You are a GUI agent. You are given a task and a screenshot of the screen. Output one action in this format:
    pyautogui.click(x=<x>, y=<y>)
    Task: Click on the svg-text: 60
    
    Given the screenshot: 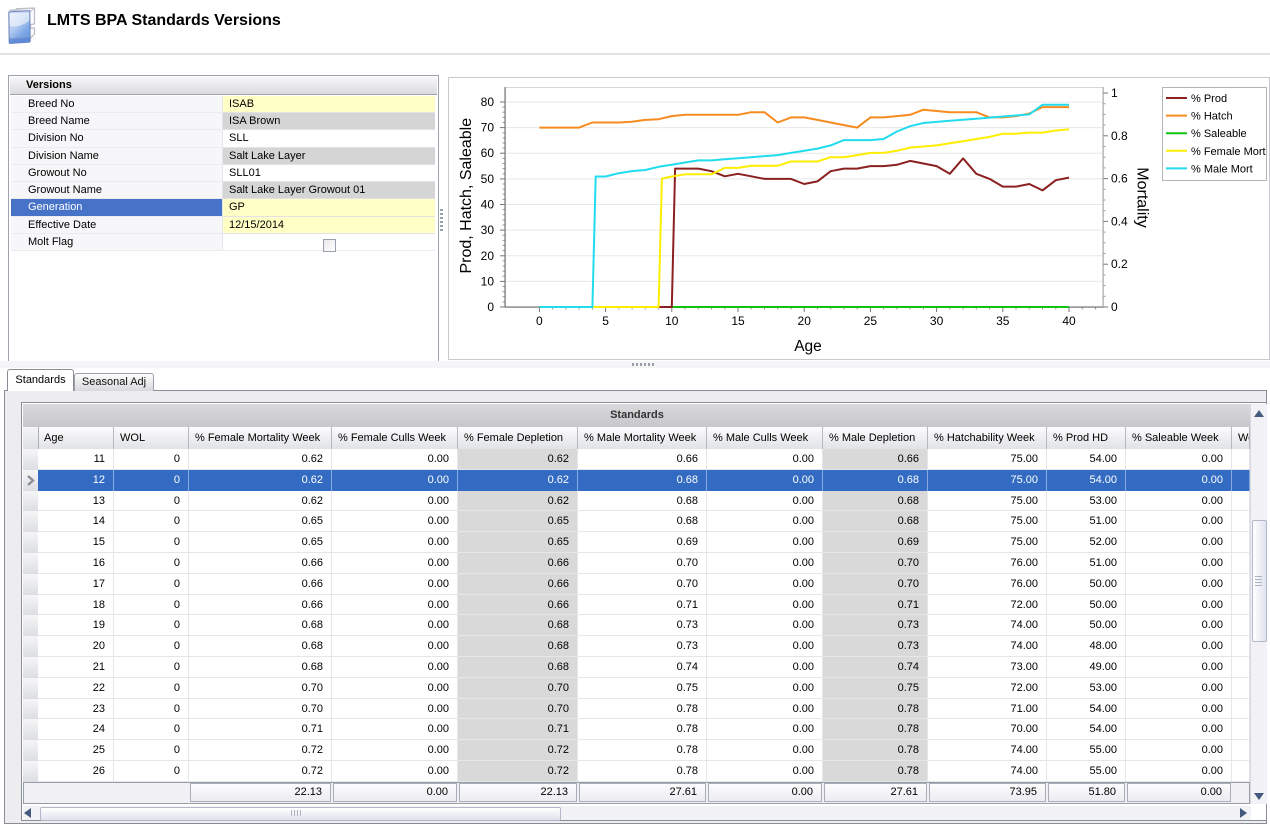 What is the action you would take?
    pyautogui.click(x=488, y=153)
    